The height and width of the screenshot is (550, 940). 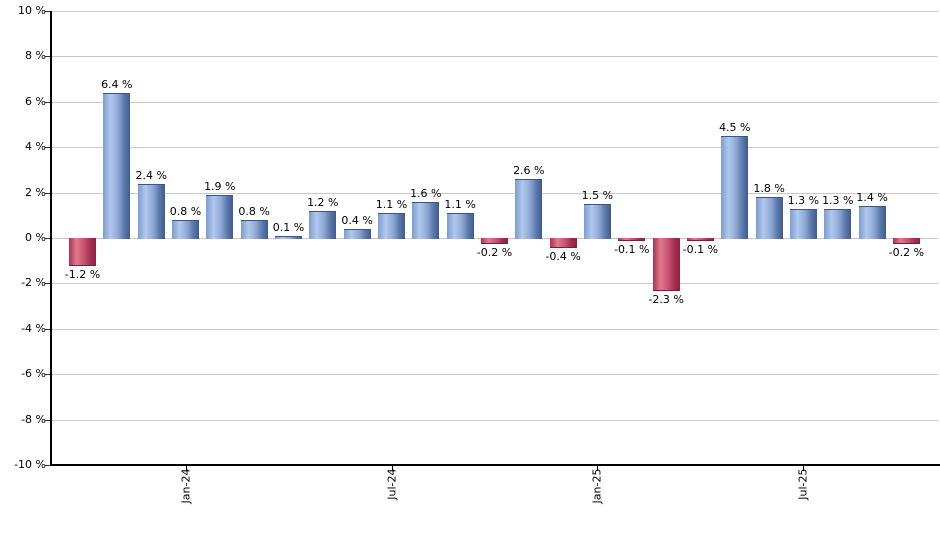 I want to click on bar-value-label: 0.4 %, so click(x=357, y=220).